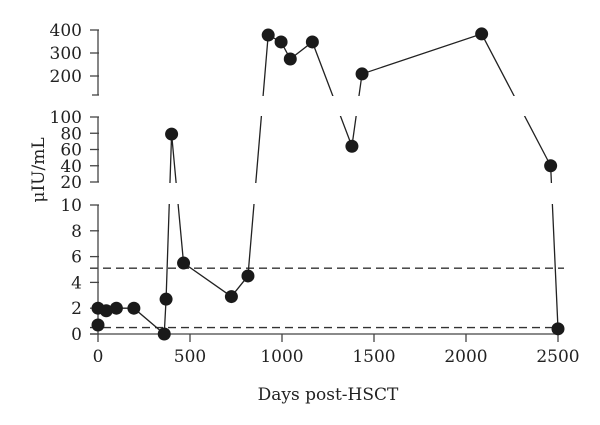 The width and height of the screenshot is (600, 425). What do you see at coordinates (76, 335) in the screenshot?
I see `y-tick-label: 0` at bounding box center [76, 335].